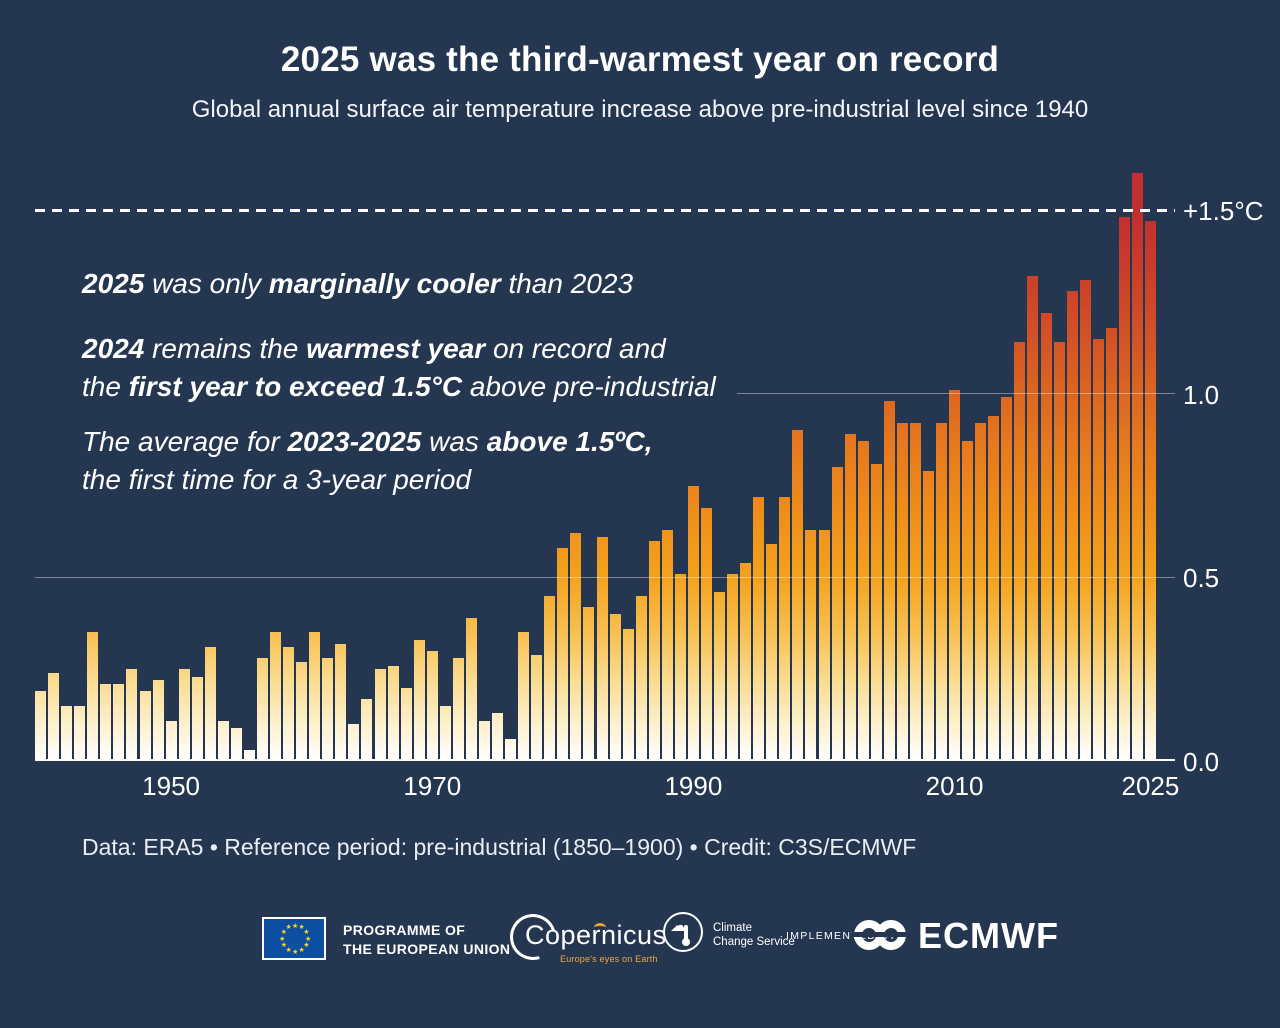  I want to click on bar-2008, so click(928, 615).